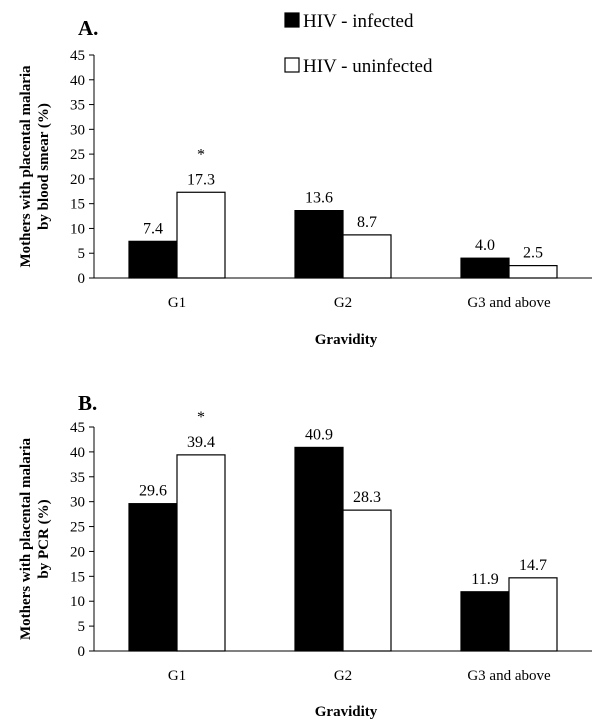 This screenshot has height=721, width=603. I want to click on y-axis-title-line: by PCR (%), so click(44, 538).